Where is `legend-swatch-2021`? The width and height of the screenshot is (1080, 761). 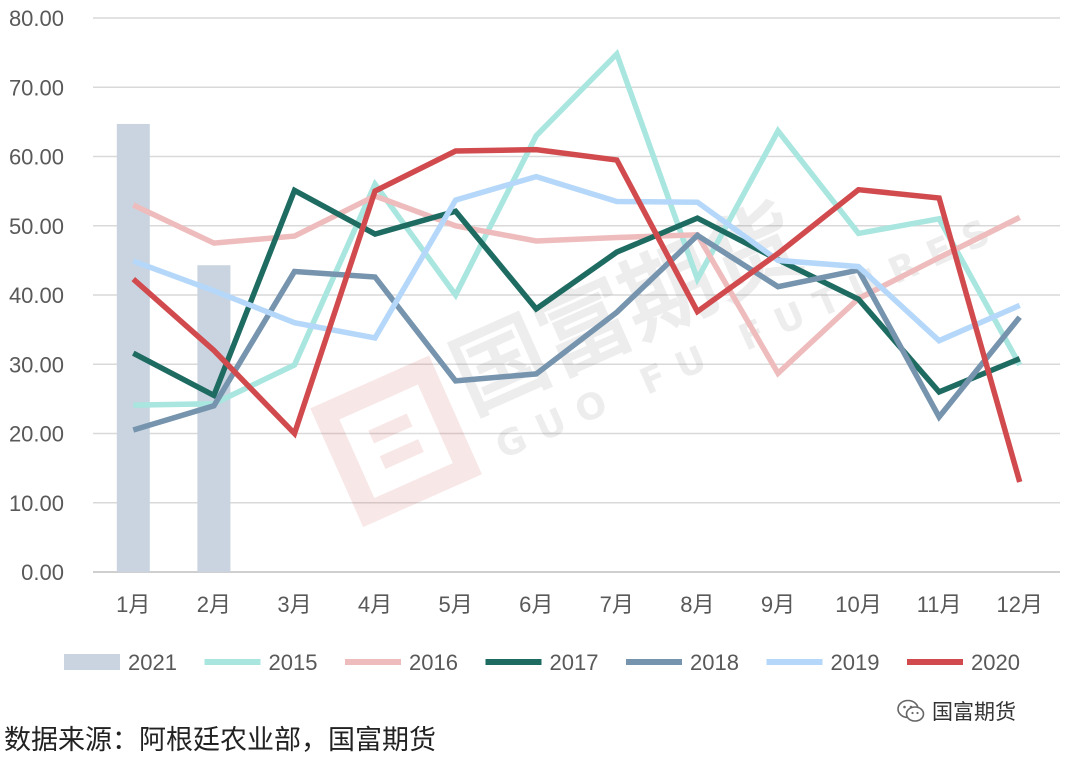
legend-swatch-2021 is located at coordinates (92, 662).